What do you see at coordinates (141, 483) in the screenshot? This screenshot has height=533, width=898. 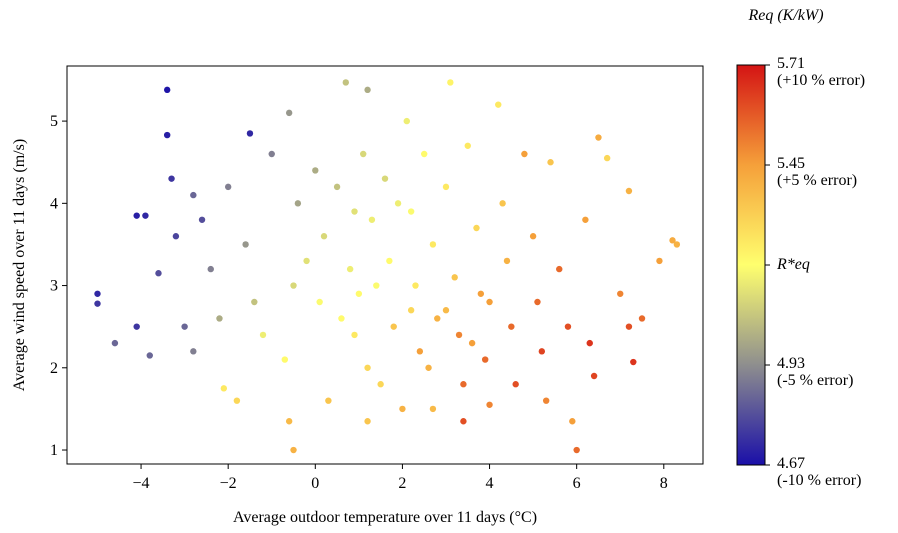 I see `x-tick-label: −4` at bounding box center [141, 483].